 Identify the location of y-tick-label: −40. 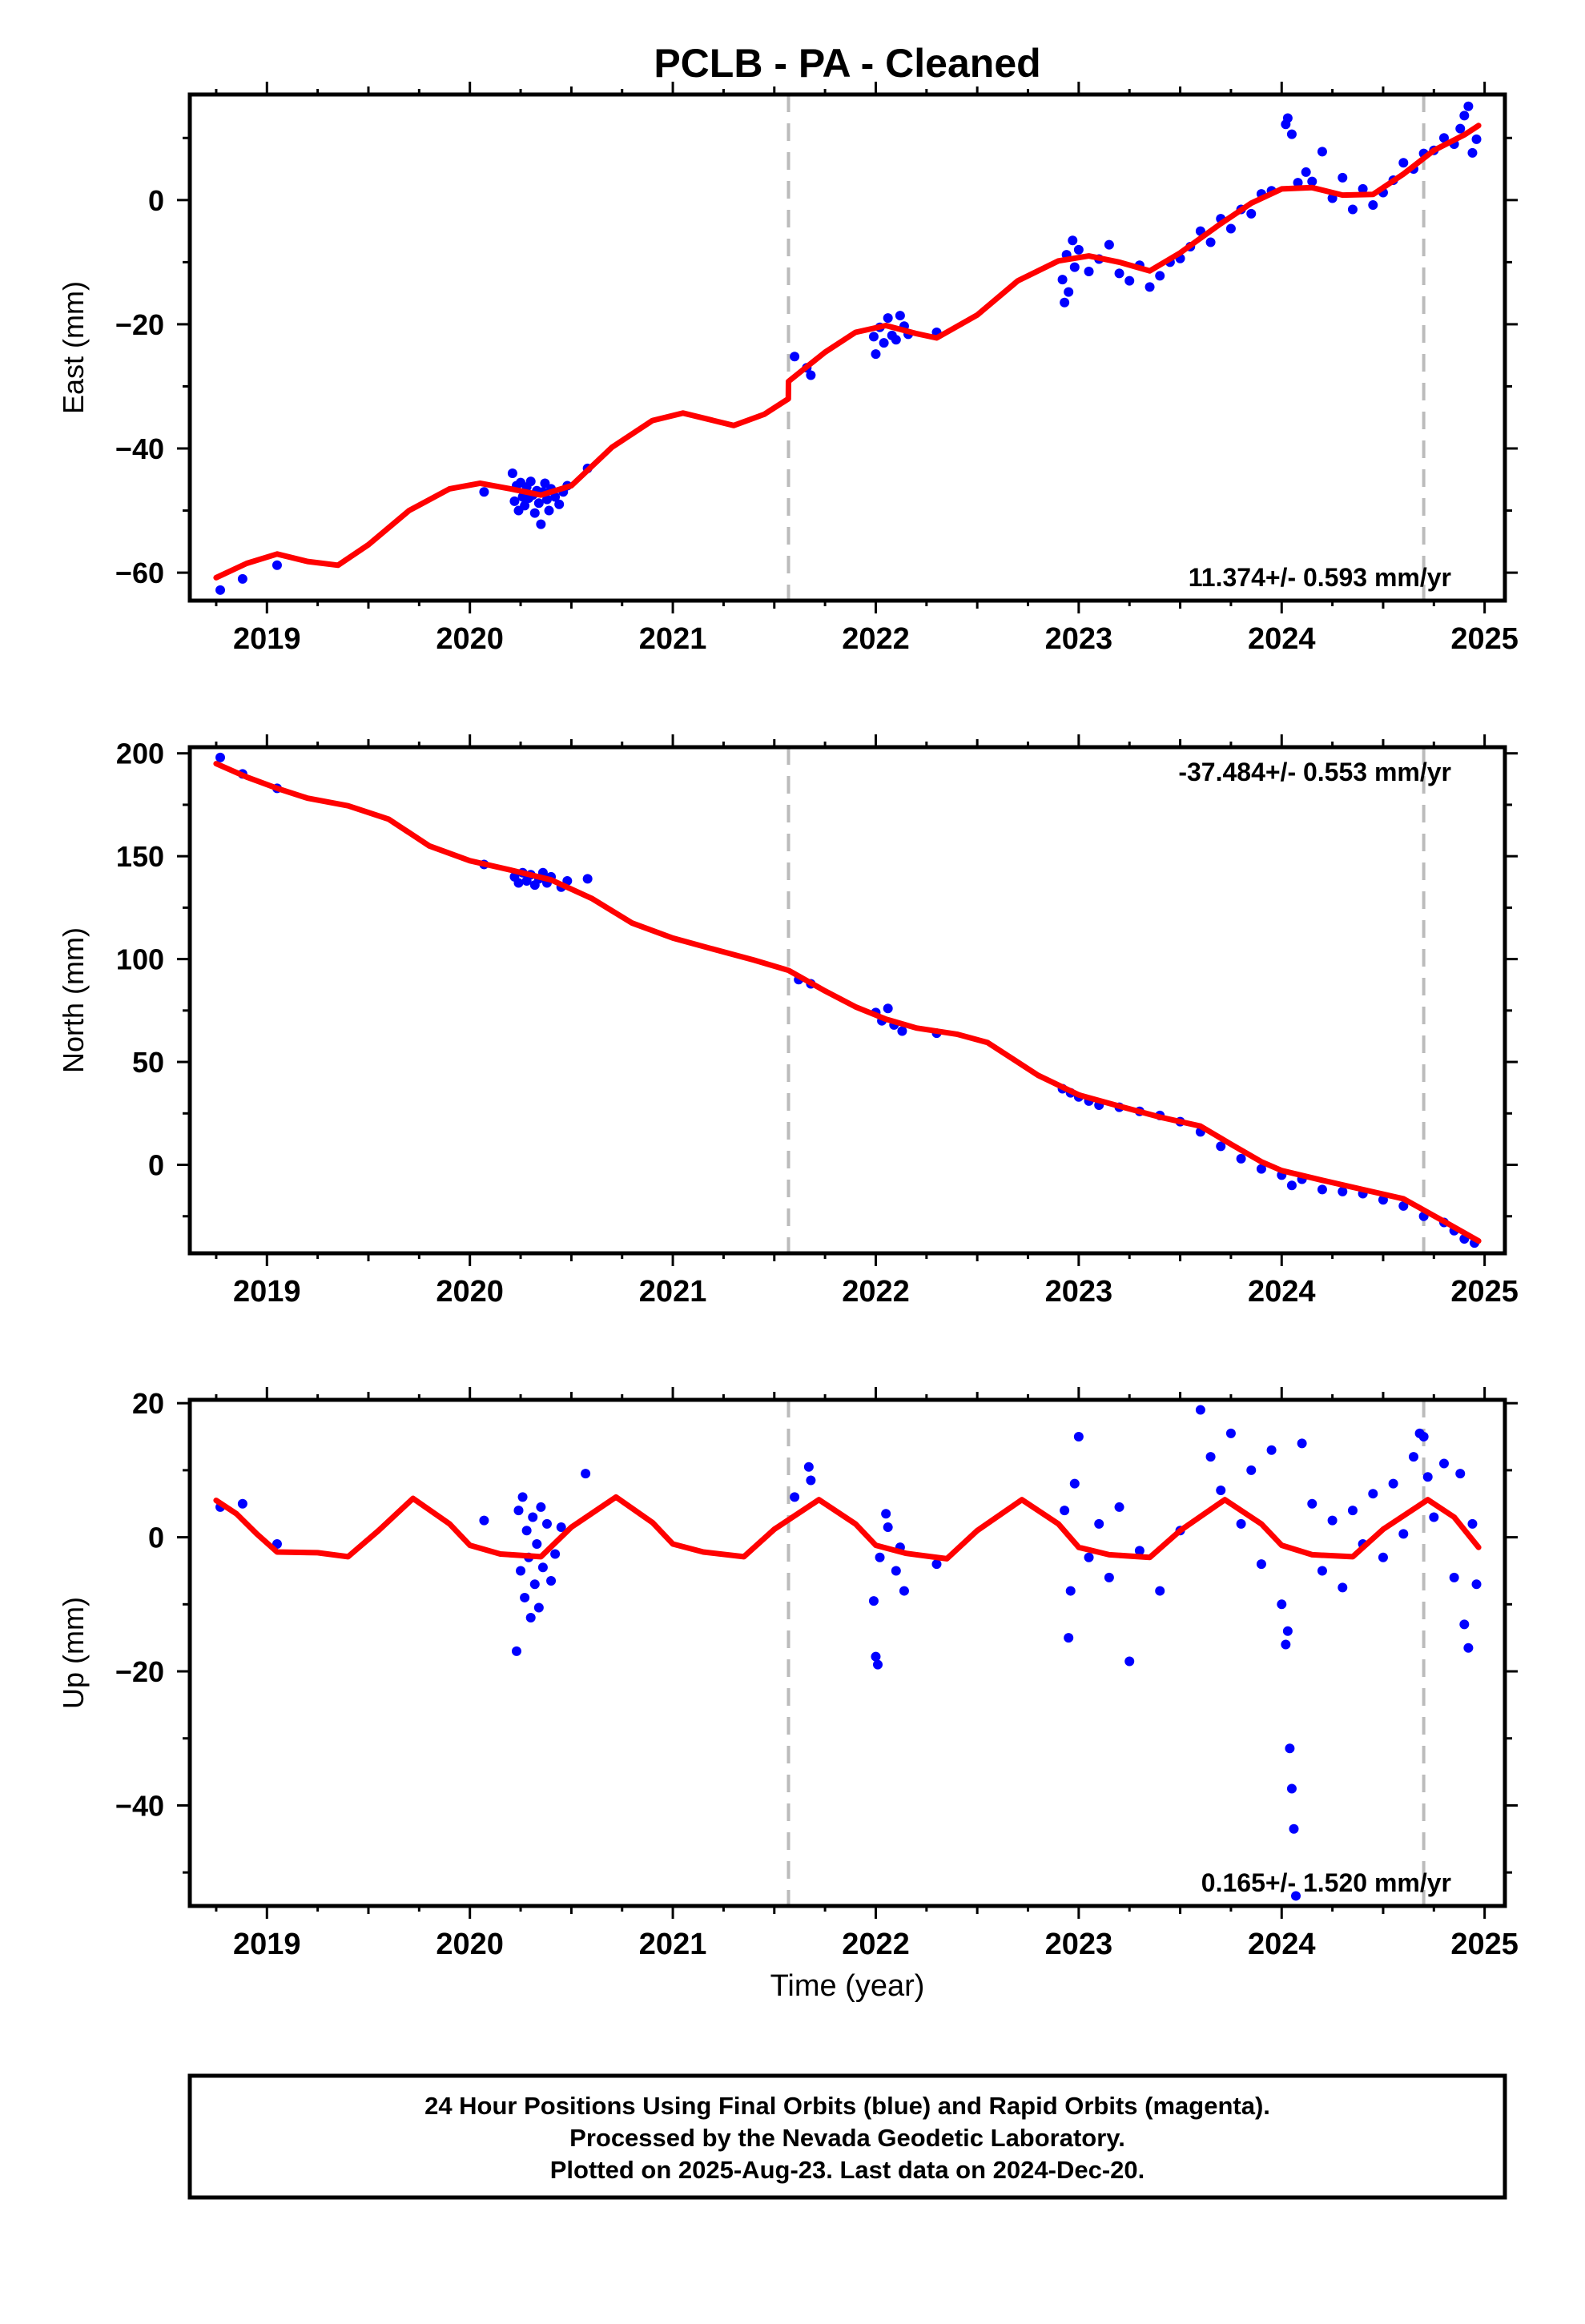
(139, 449).